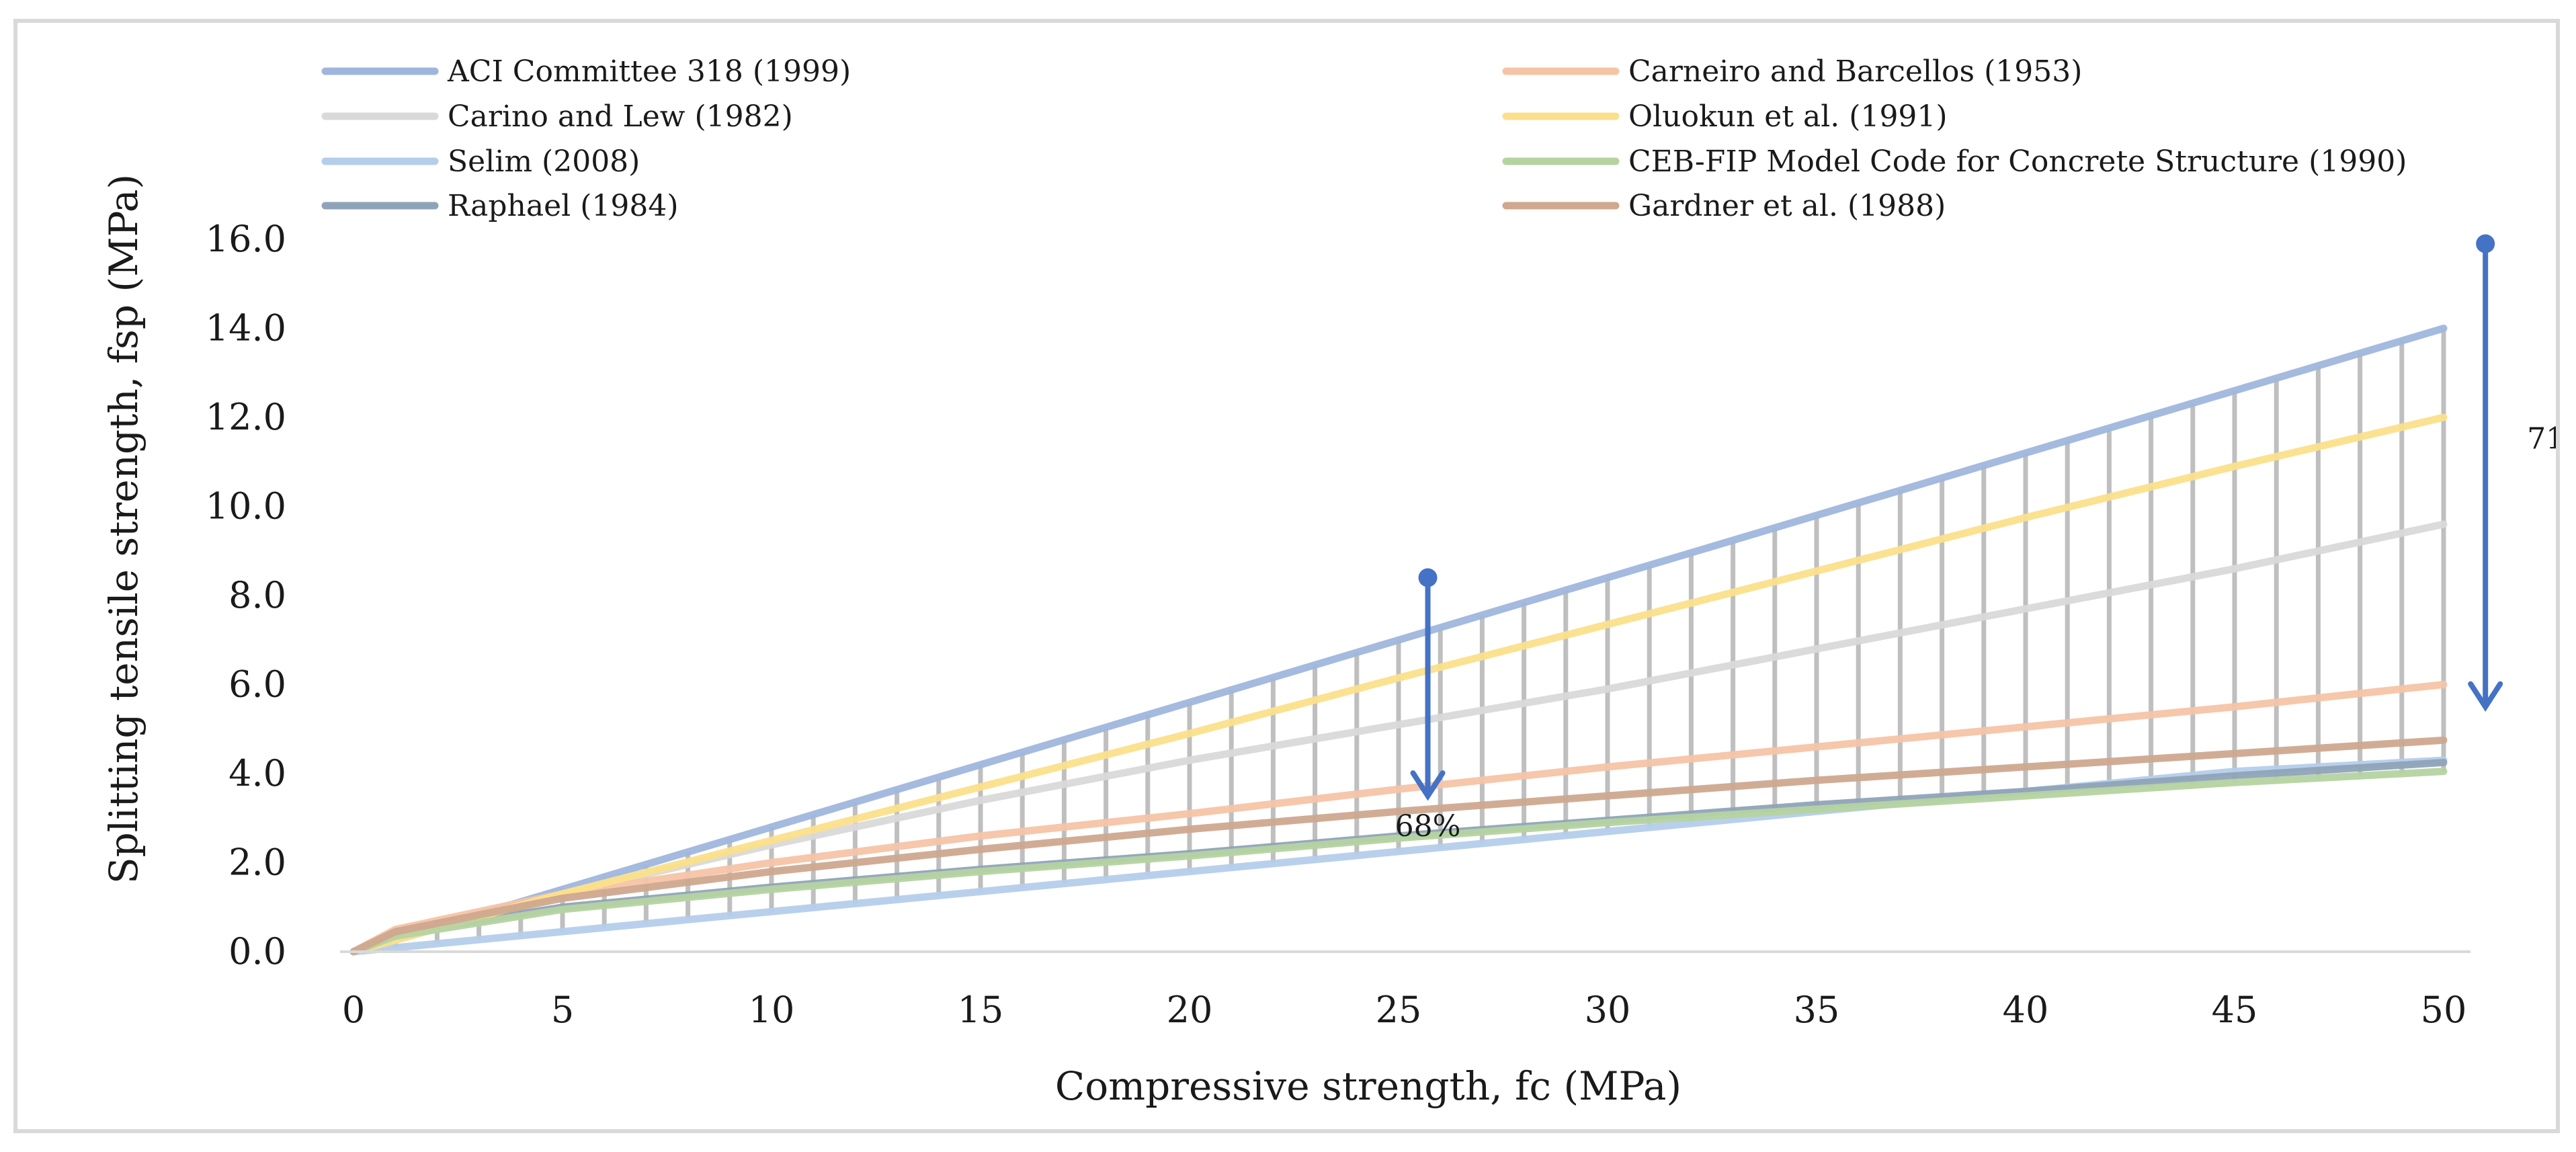 This screenshot has width=2576, height=1152. What do you see at coordinates (649, 72) in the screenshot?
I see `legend-label: ACI Committee 318 (1999)` at bounding box center [649, 72].